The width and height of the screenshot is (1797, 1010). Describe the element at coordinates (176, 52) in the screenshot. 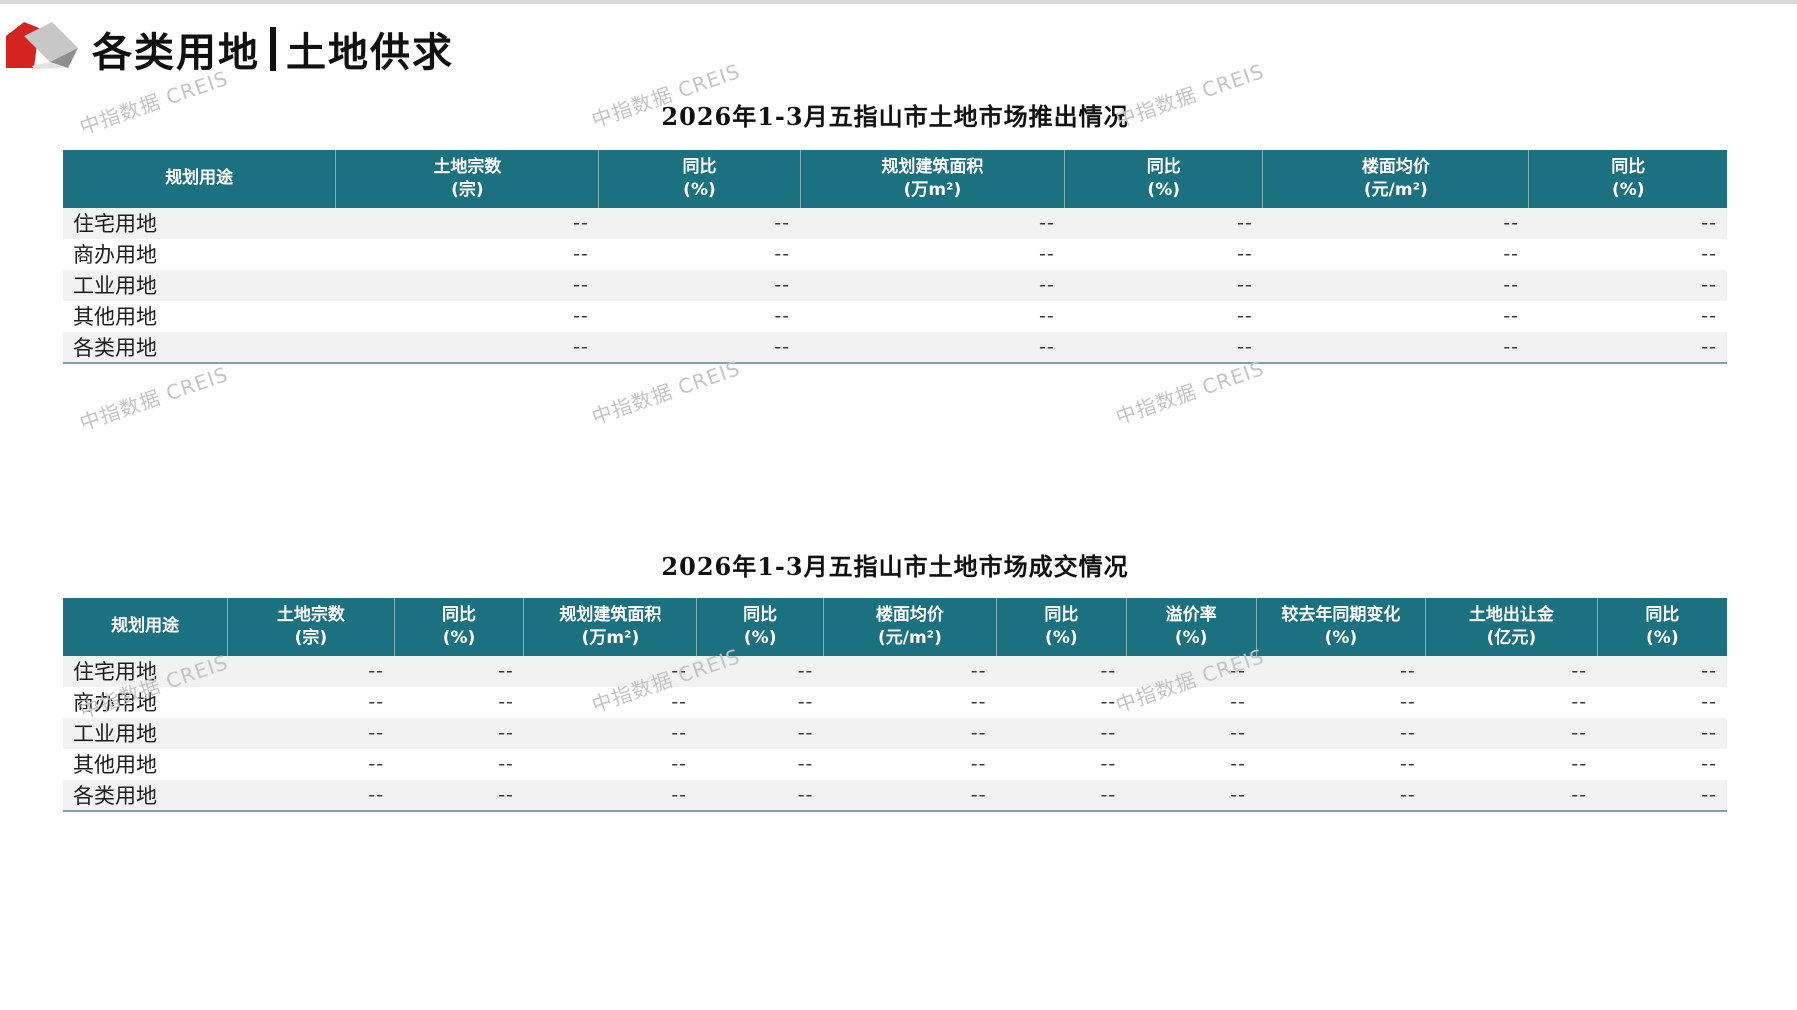

I see `page-title-left: 各类用地` at that location.